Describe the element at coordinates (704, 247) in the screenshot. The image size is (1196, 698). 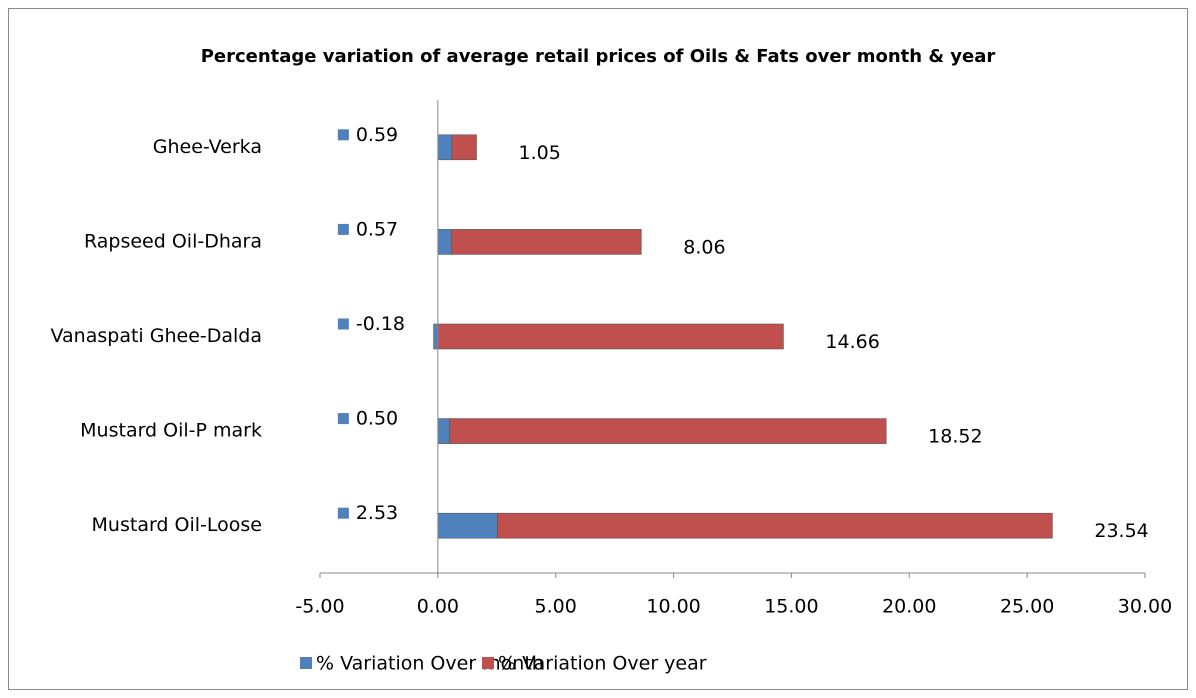
I see `data-label: 8.06` at that location.